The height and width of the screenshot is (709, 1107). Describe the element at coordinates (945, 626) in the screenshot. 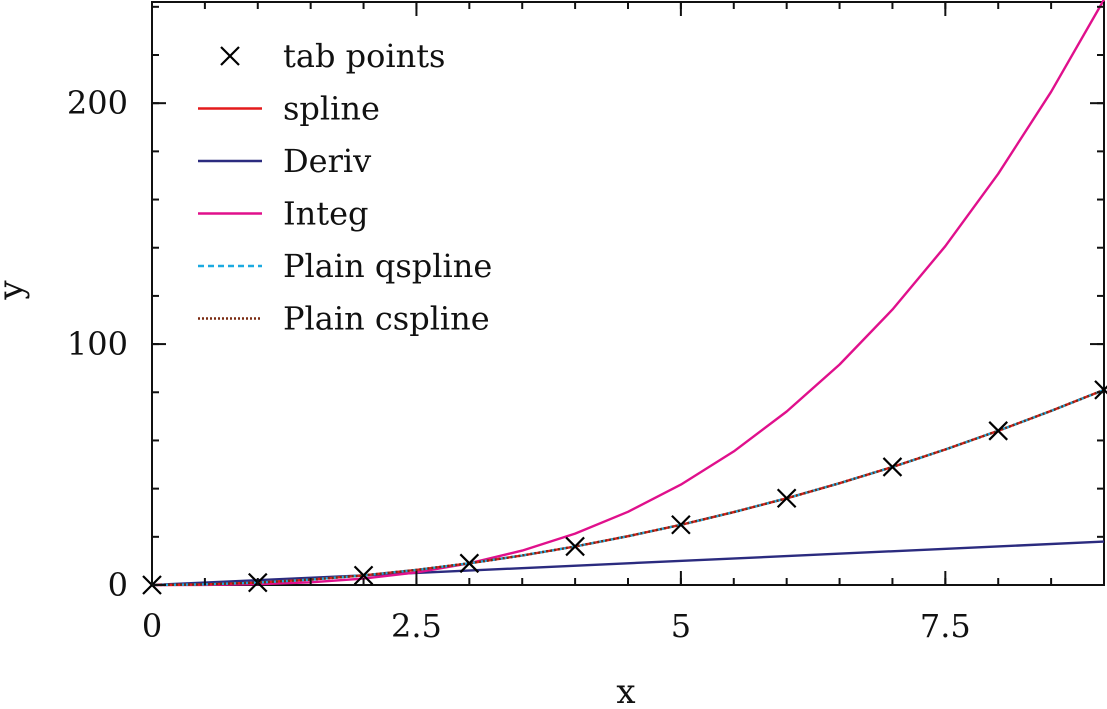

I see `x-tick-label: 7.5` at that location.